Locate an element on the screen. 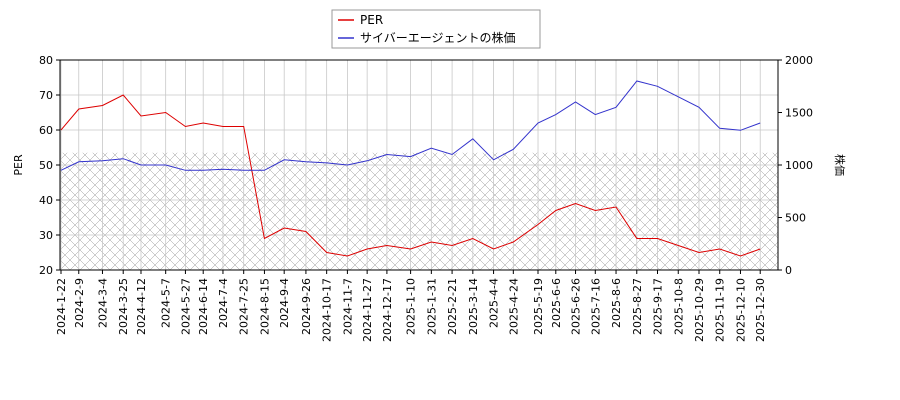 This screenshot has height=400, width=900. y2-tick-label: 1500 is located at coordinates (799, 113).